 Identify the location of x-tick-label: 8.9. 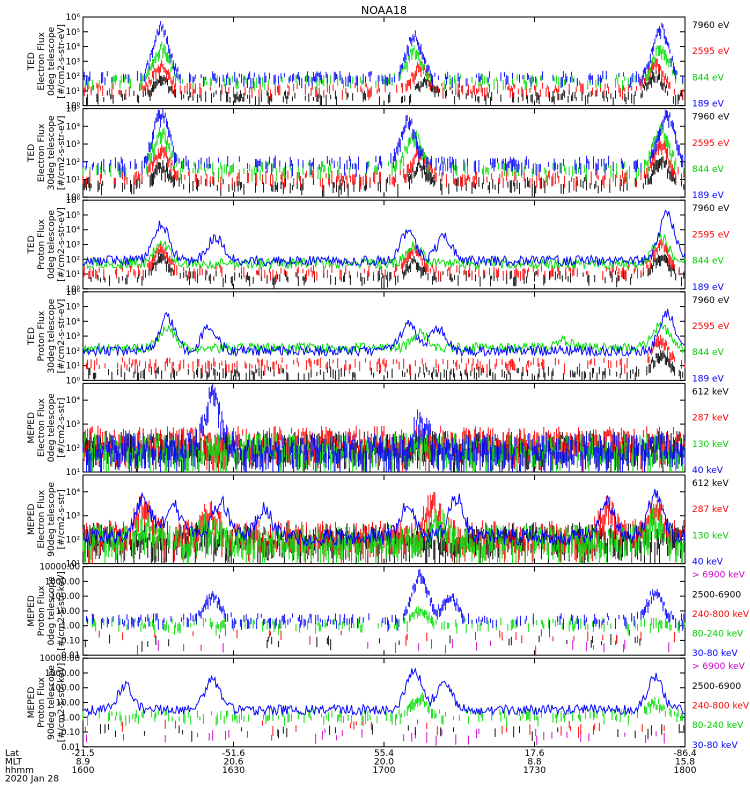
(83, 762).